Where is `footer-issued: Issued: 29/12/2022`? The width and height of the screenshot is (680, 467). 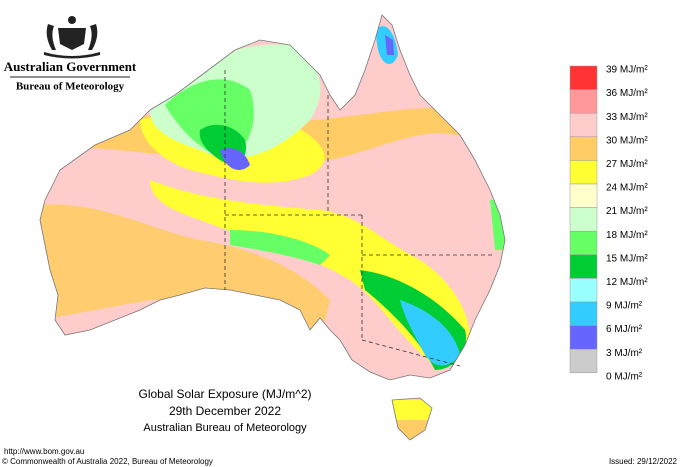
footer-issued: Issued: 29/12/2022 is located at coordinates (643, 461).